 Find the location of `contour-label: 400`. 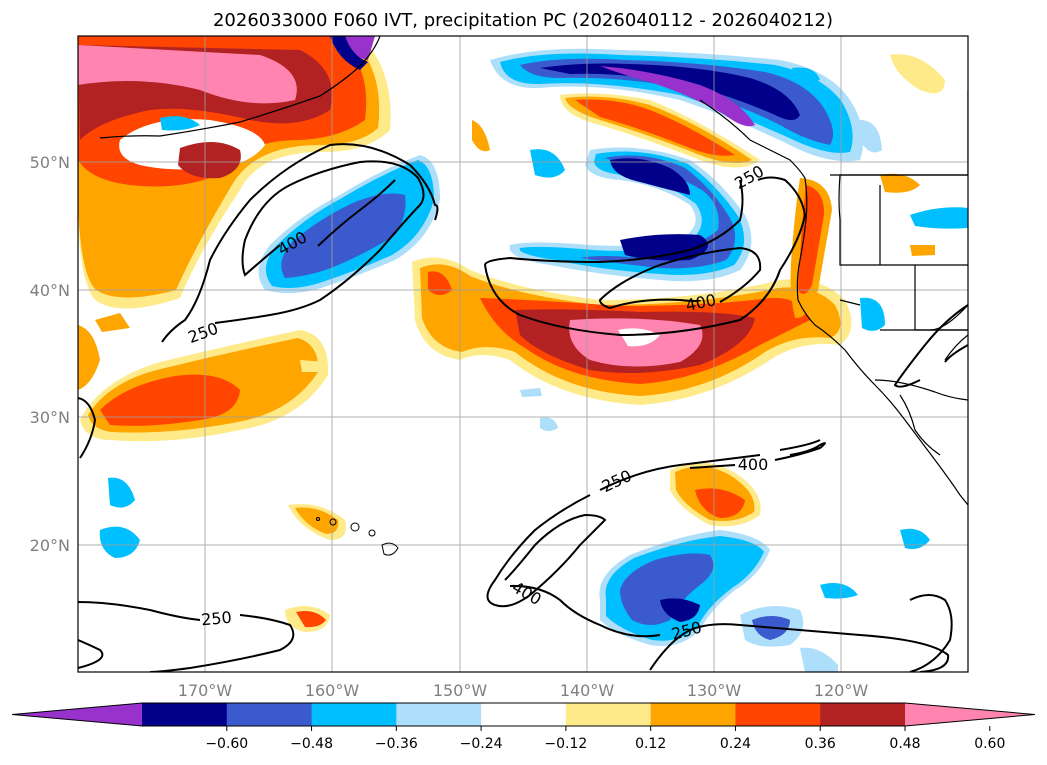

contour-label: 400 is located at coordinates (753, 464).